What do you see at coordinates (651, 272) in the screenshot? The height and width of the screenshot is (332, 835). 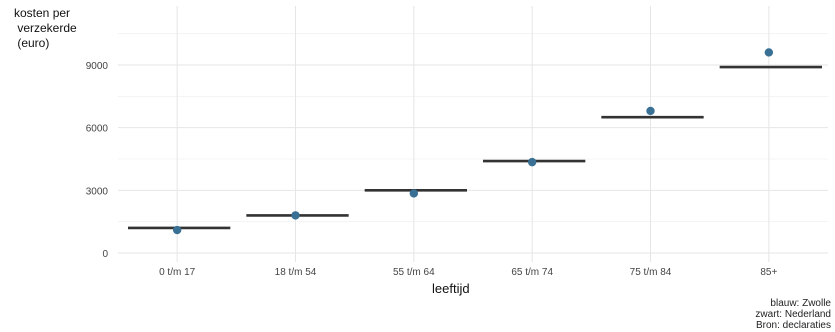 I see `x-tick-label: 75 t/m 84` at bounding box center [651, 272].